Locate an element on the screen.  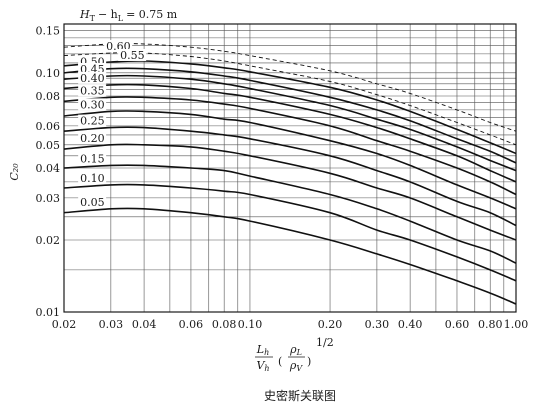
curve-label: 0.20 is located at coordinates (92, 138).